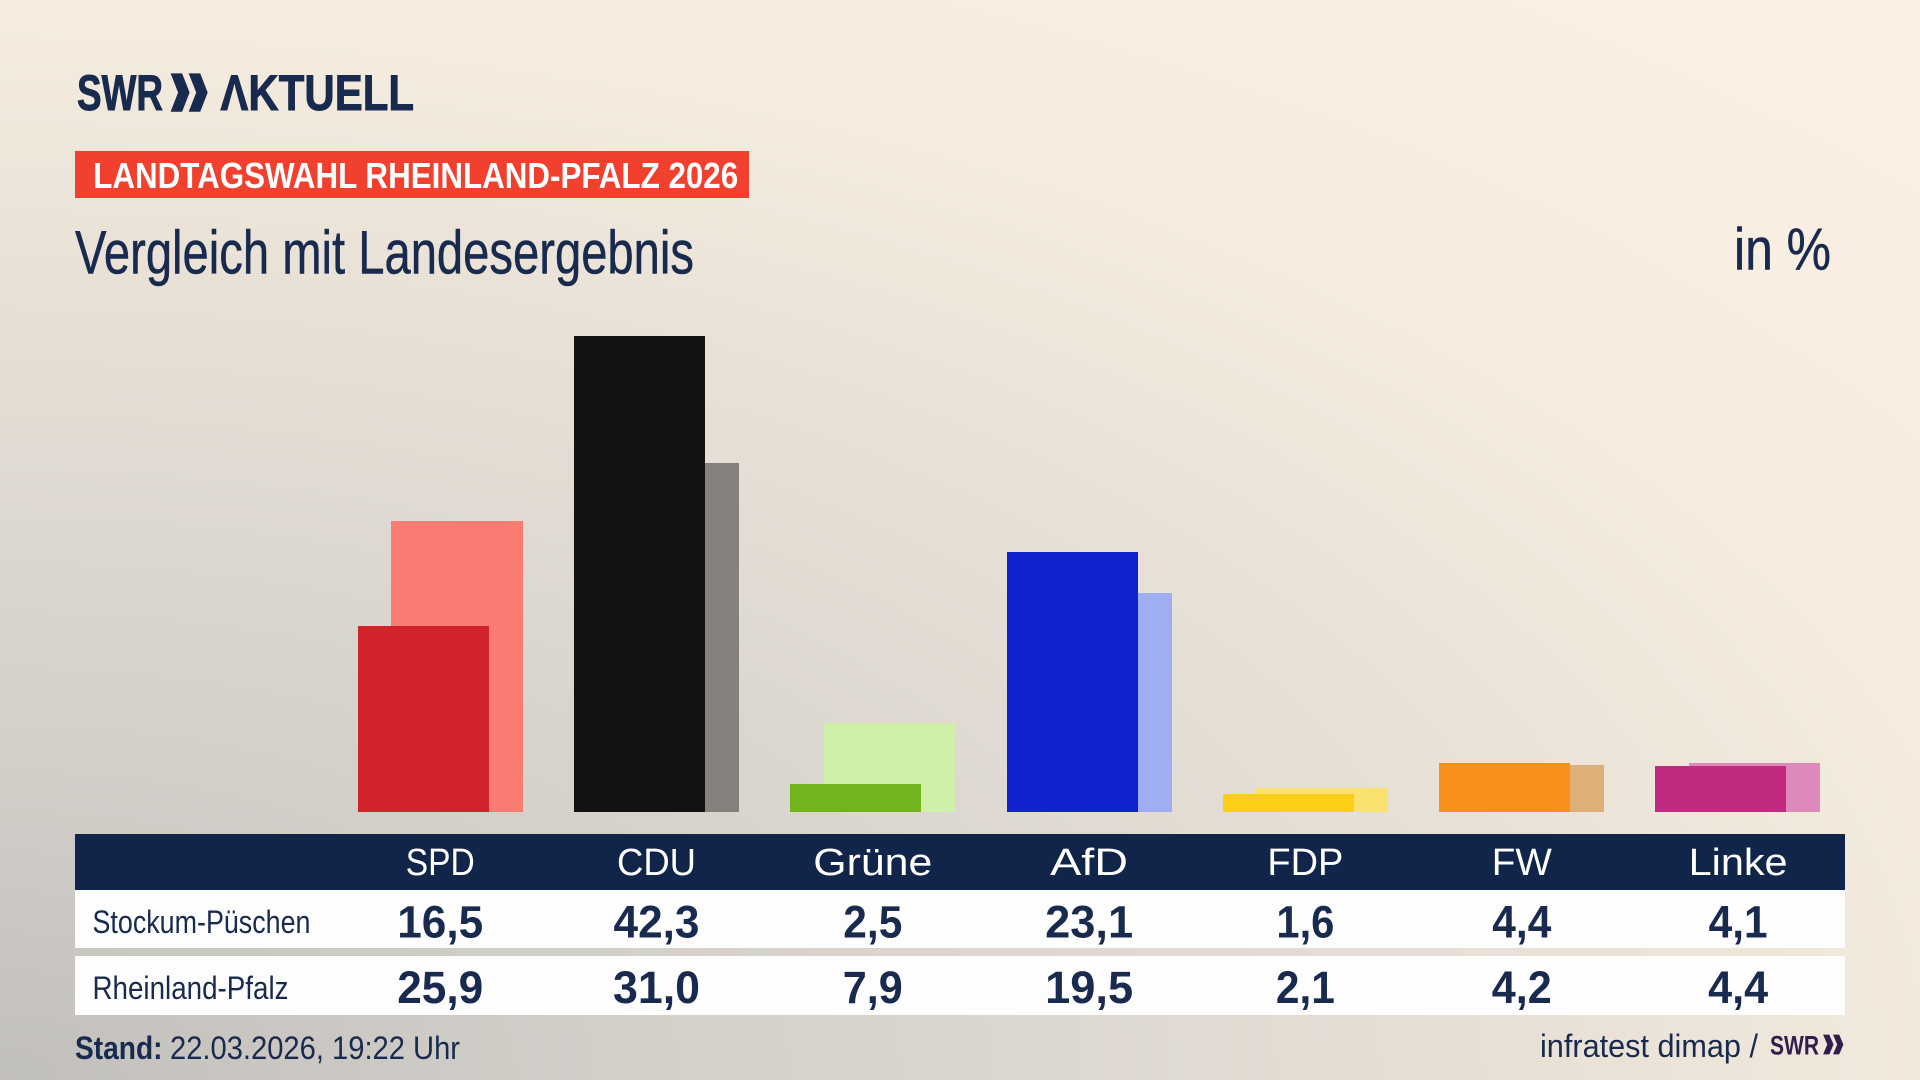  What do you see at coordinates (440, 922) in the screenshot?
I see `svg-text: 16,5` at bounding box center [440, 922].